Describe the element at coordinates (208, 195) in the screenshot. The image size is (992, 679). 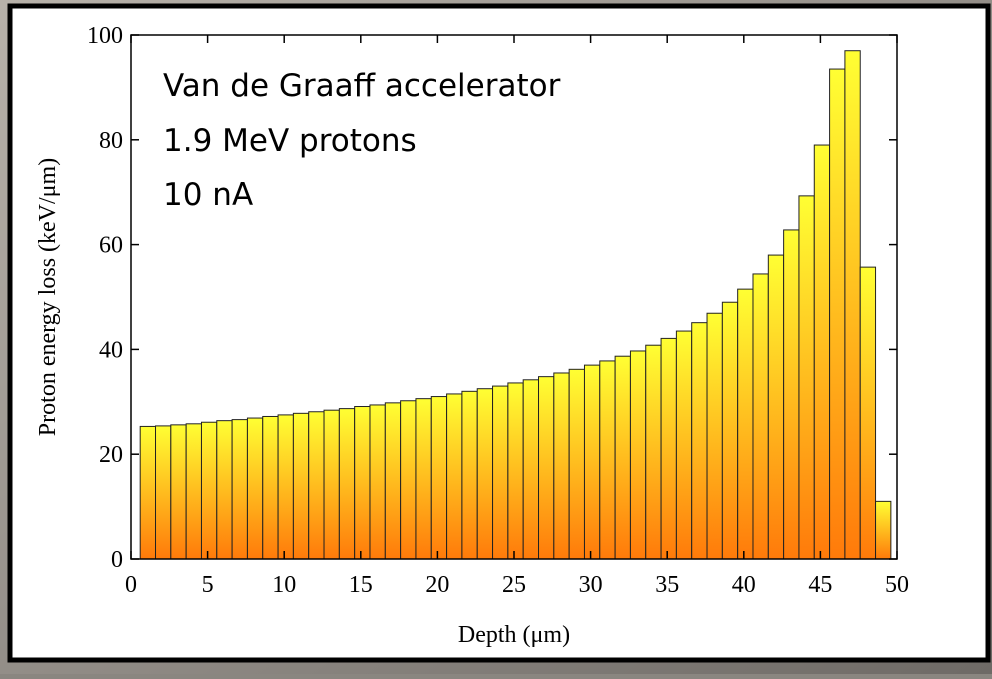
I see `annotation: 10 nA` at that location.